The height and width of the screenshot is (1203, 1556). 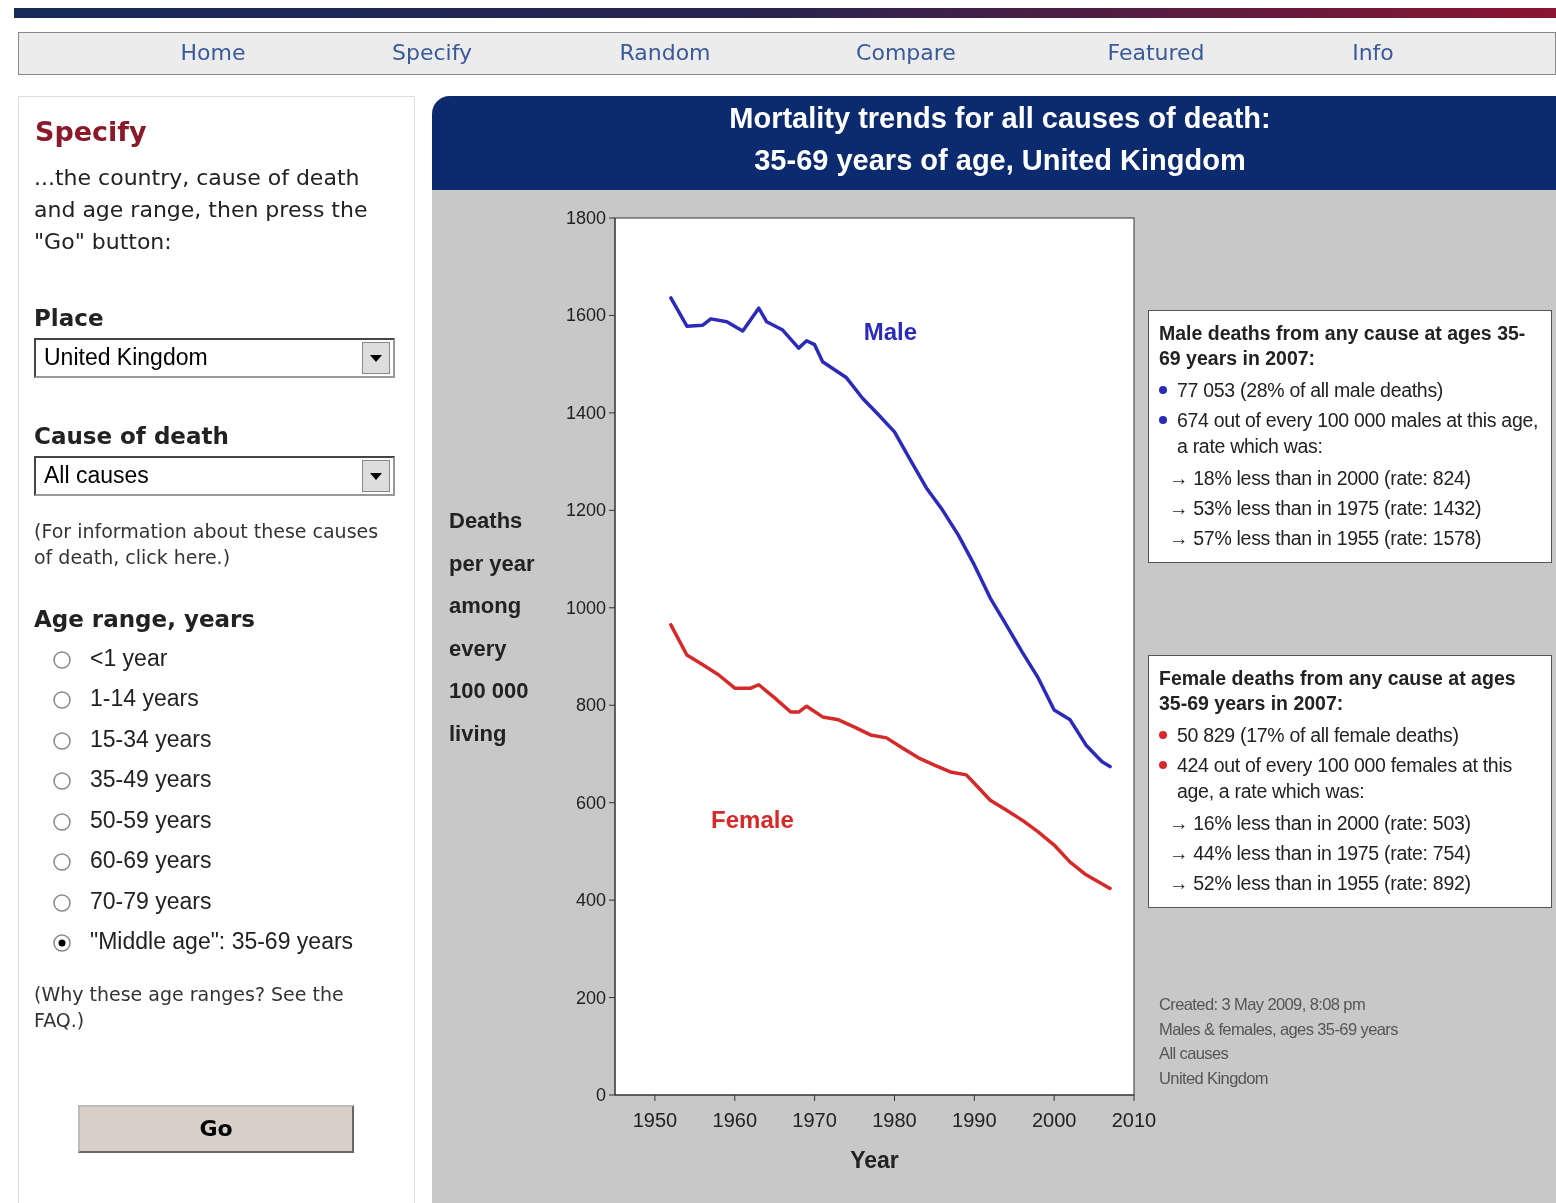 What do you see at coordinates (590, 705) in the screenshot?
I see `y-tick-label: 800` at bounding box center [590, 705].